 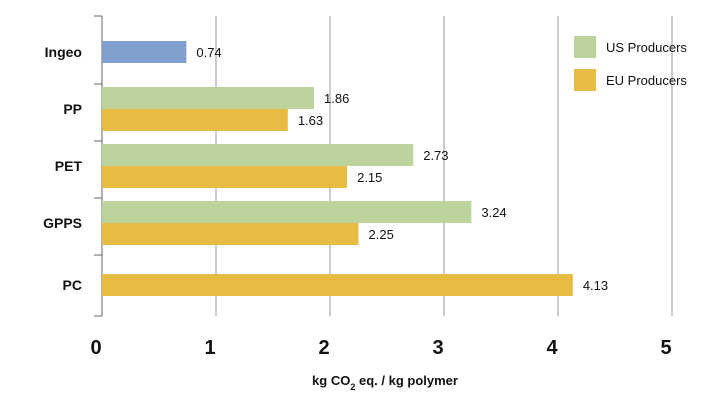 I want to click on x-tick-4: 4, so click(x=552, y=348).